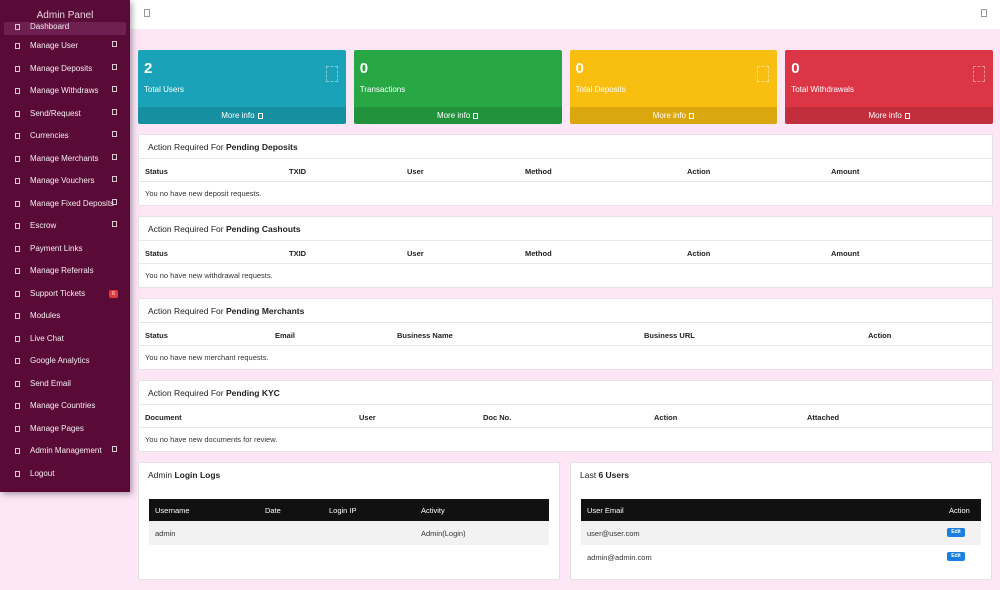  What do you see at coordinates (17, 27) in the screenshot?
I see `dashboard-icon` at bounding box center [17, 27].